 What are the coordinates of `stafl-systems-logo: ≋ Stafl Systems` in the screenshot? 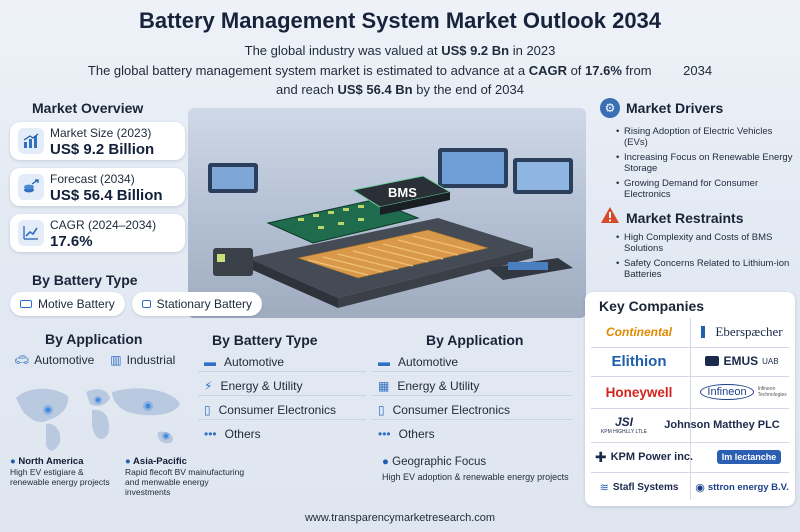 It's located at (639, 487).